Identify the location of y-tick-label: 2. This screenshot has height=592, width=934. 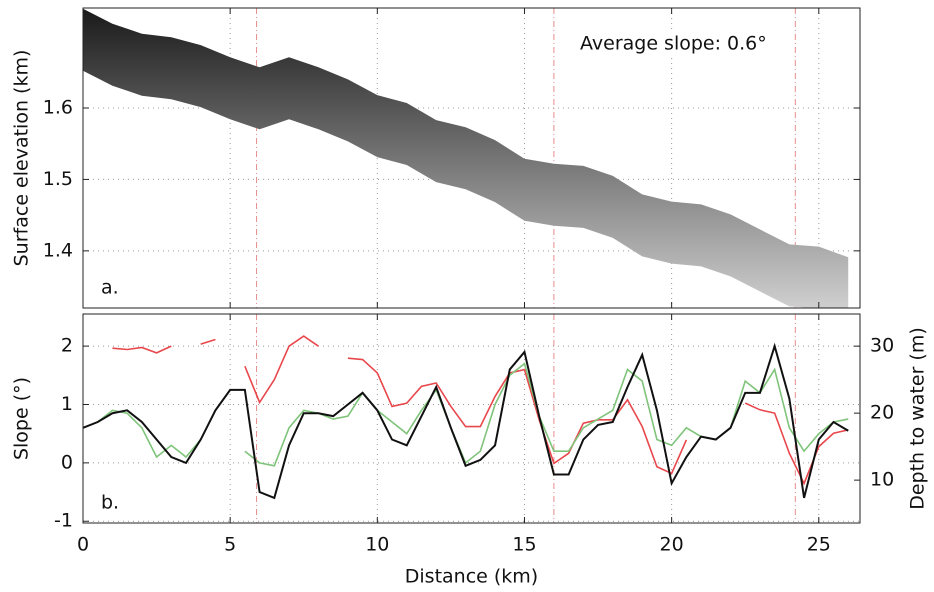
(67, 346).